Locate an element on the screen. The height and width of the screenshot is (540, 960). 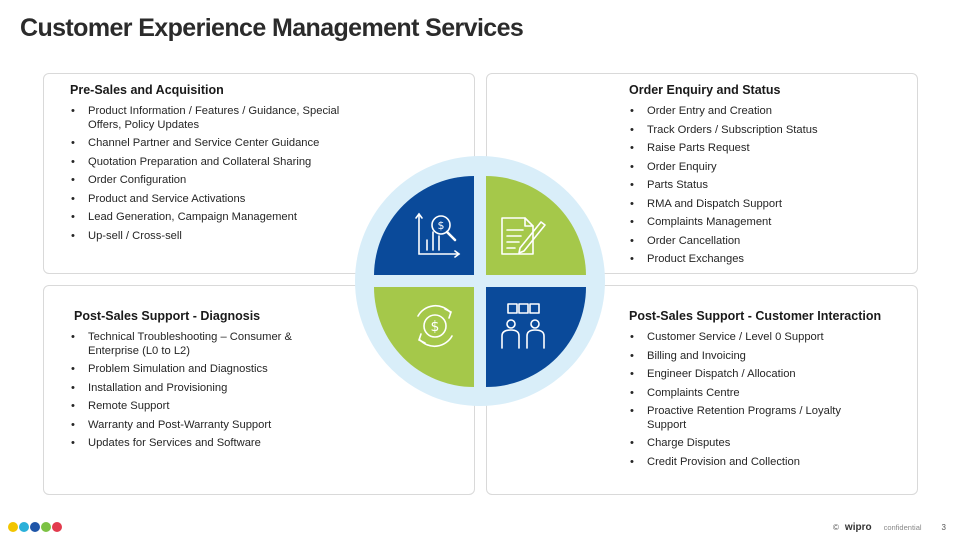
quadrant-top-left is located at coordinates (424, 225).